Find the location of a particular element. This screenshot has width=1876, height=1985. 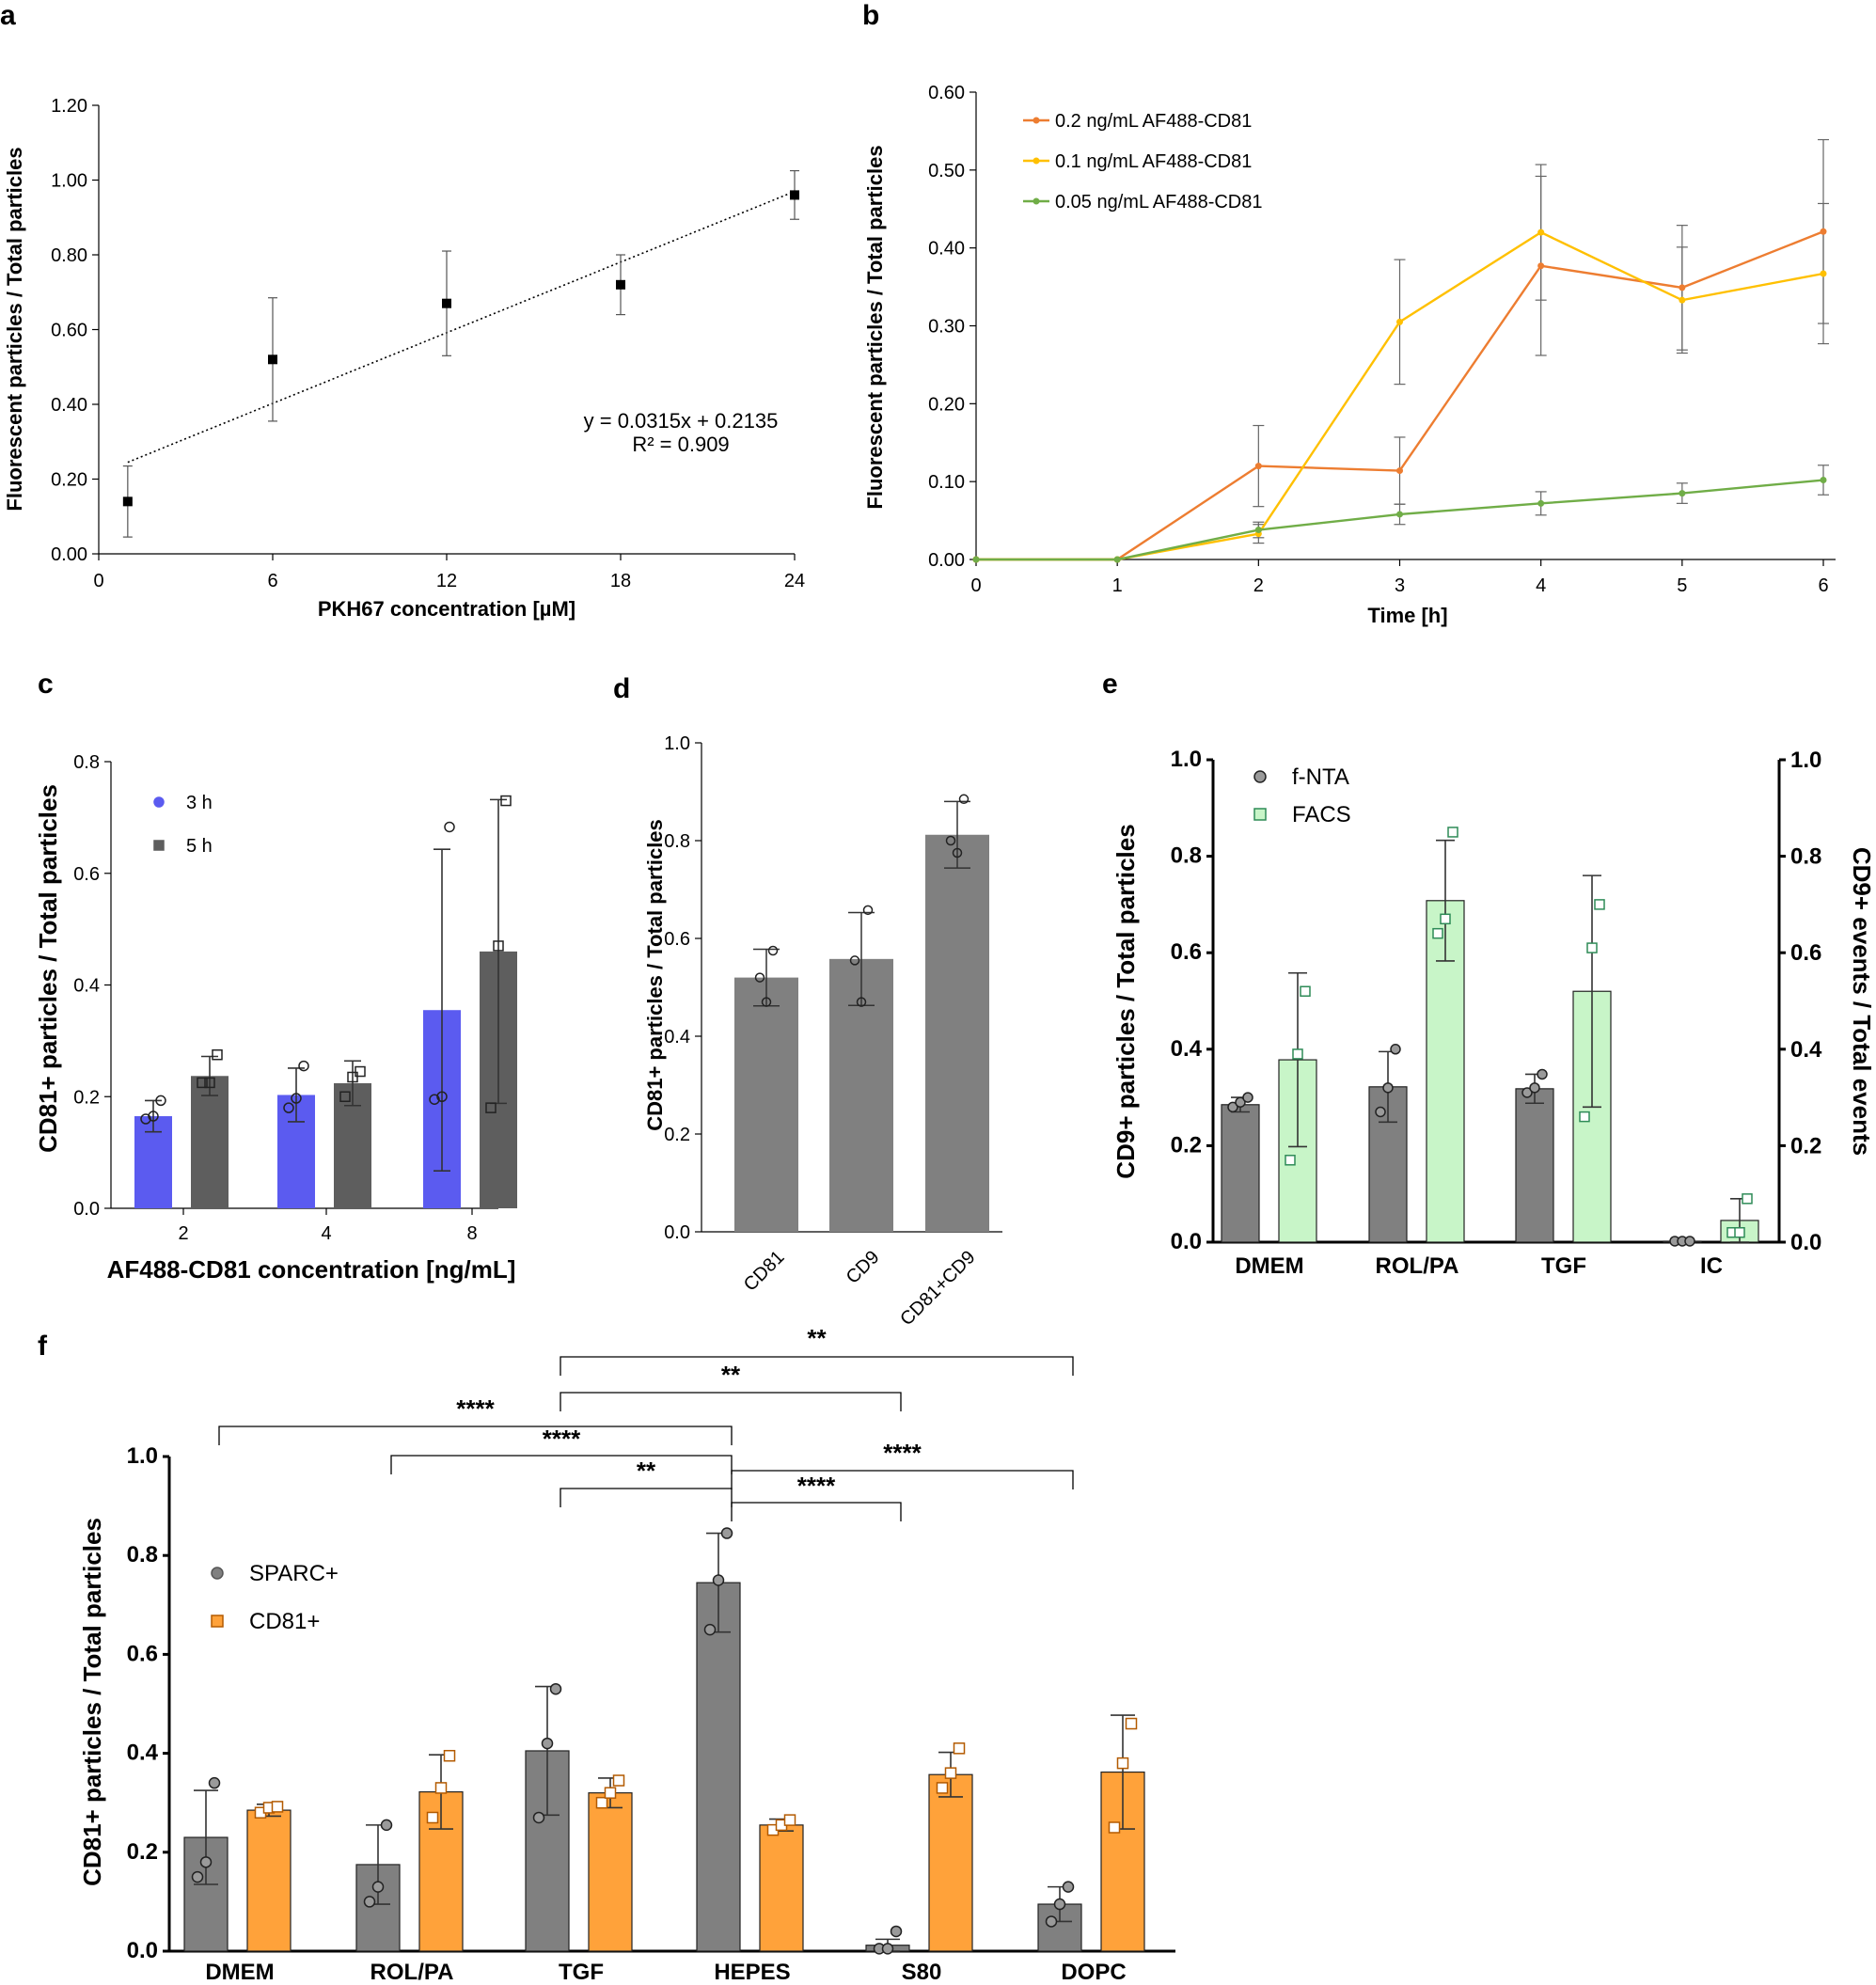

e-y-tick-label: 1.0 is located at coordinates (1186, 759).